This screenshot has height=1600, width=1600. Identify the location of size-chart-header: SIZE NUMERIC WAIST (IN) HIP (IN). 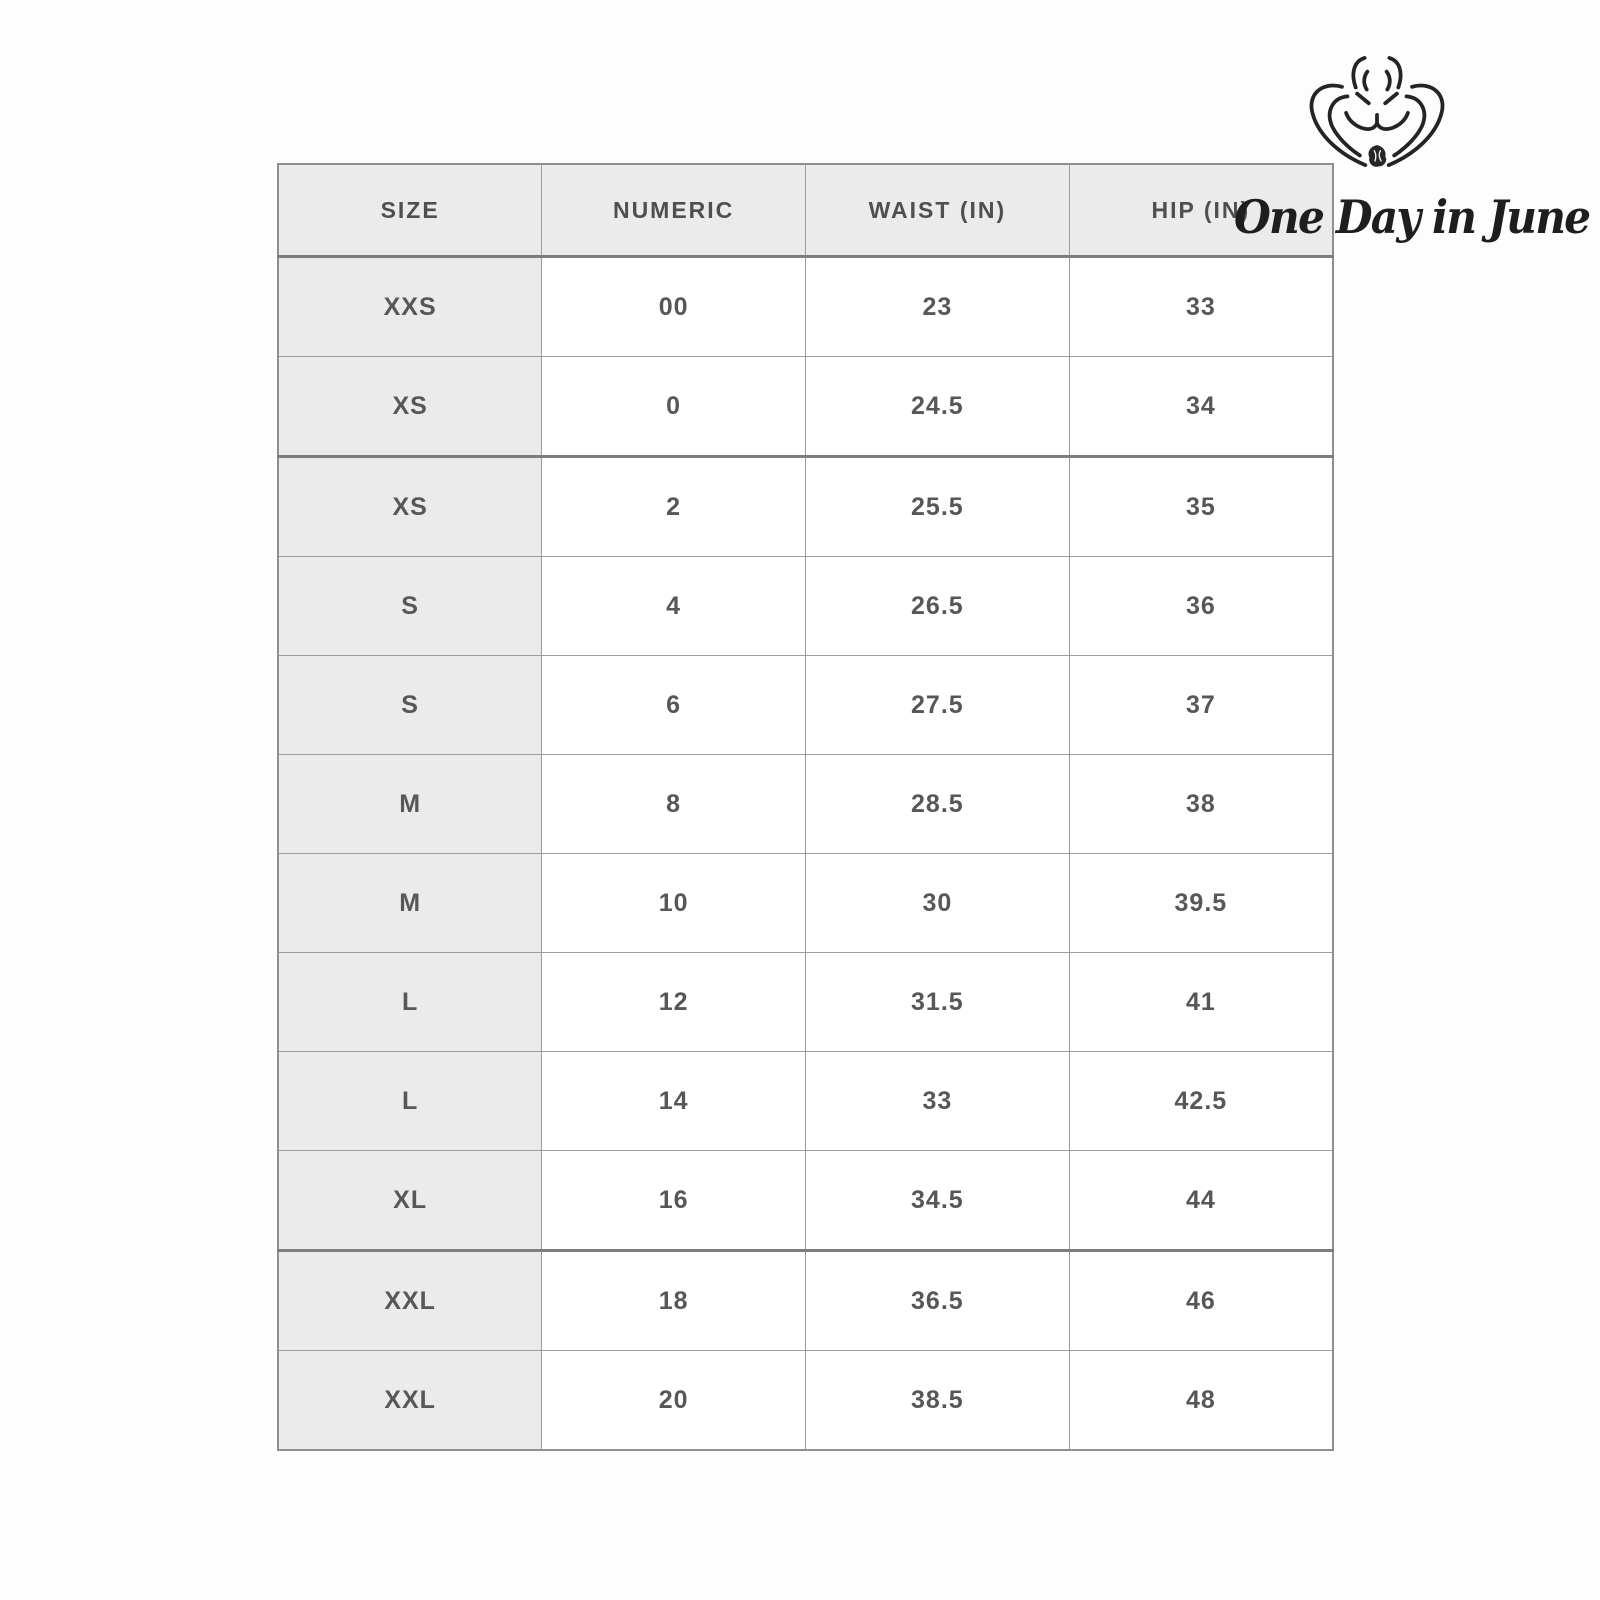
(805, 210).